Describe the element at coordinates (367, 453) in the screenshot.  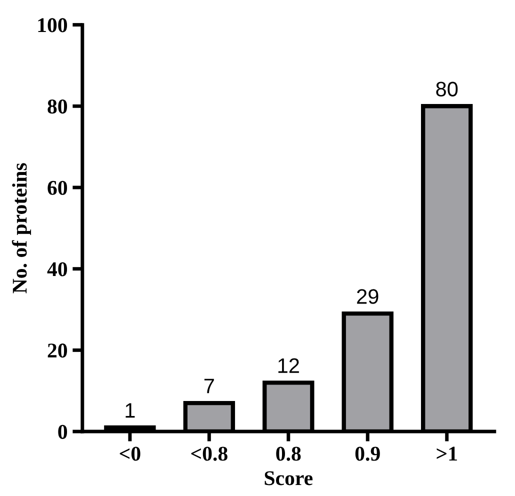
I see `x-tick-label: 0.9` at that location.